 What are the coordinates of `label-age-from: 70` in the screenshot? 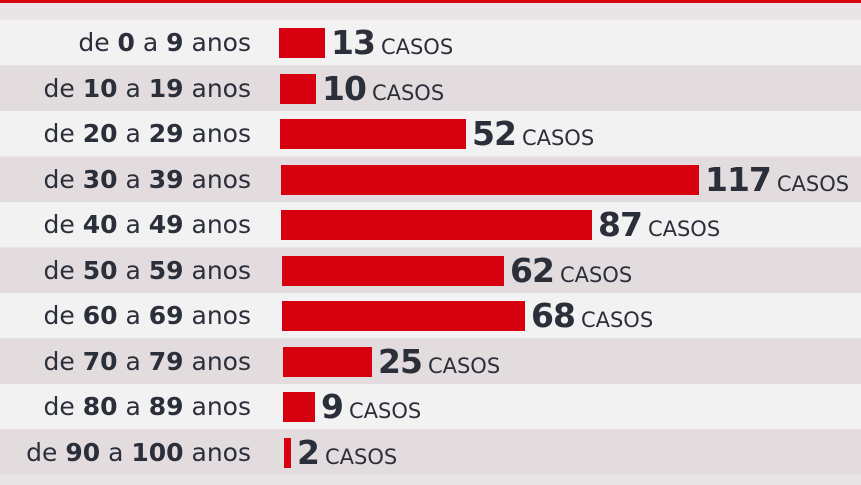 It's located at (100, 361).